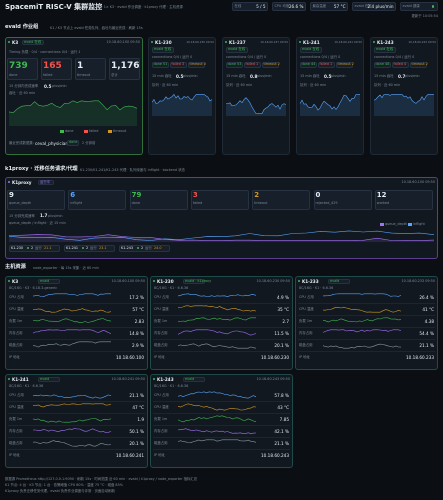 Image resolution: width=443 pixels, height=500 pixels. I want to click on metric-value: 17.2 %, so click(136, 297).